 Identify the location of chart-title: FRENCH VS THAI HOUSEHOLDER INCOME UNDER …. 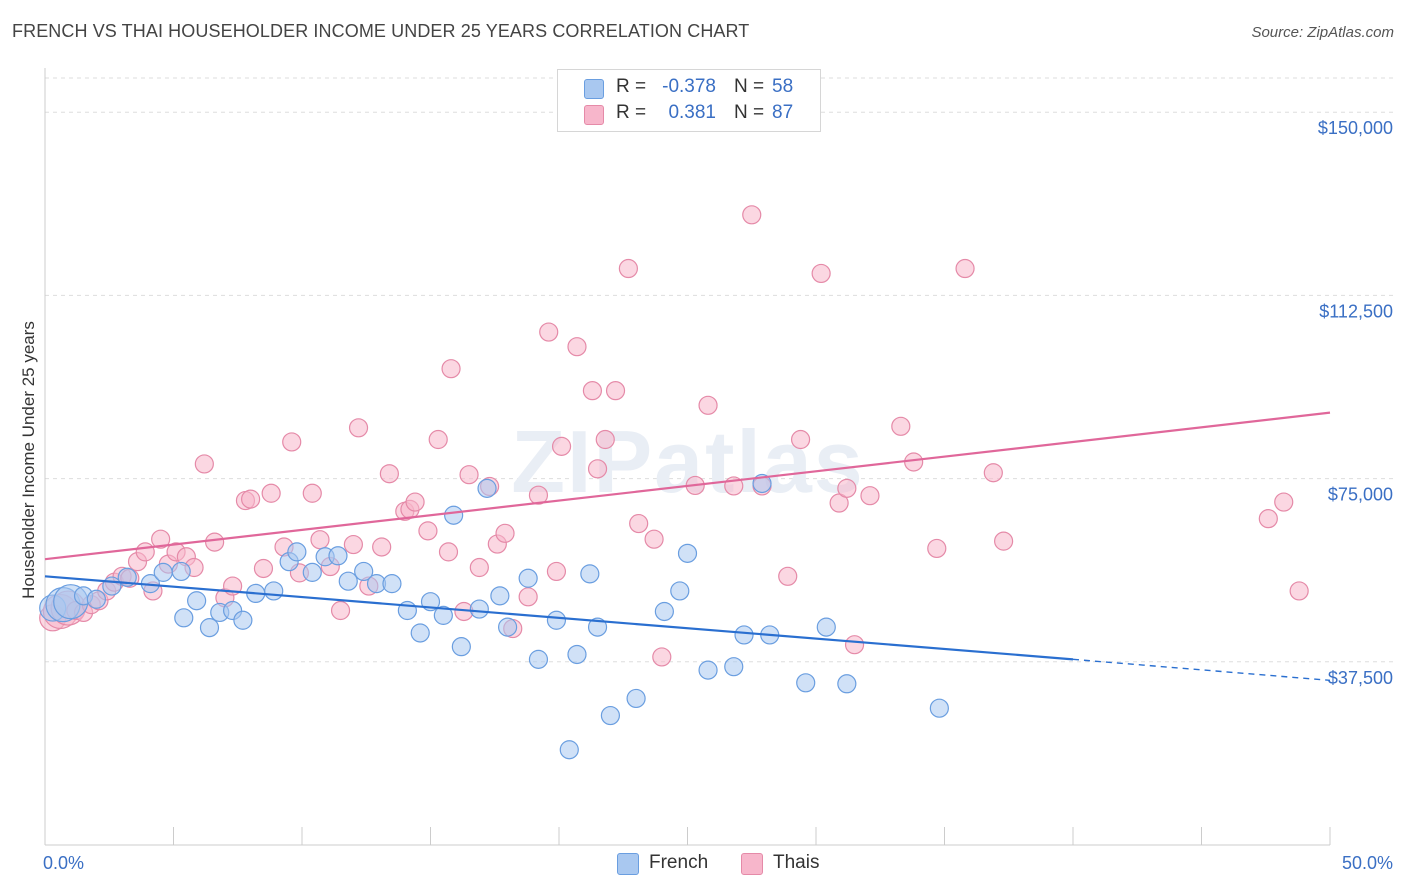
(381, 31).